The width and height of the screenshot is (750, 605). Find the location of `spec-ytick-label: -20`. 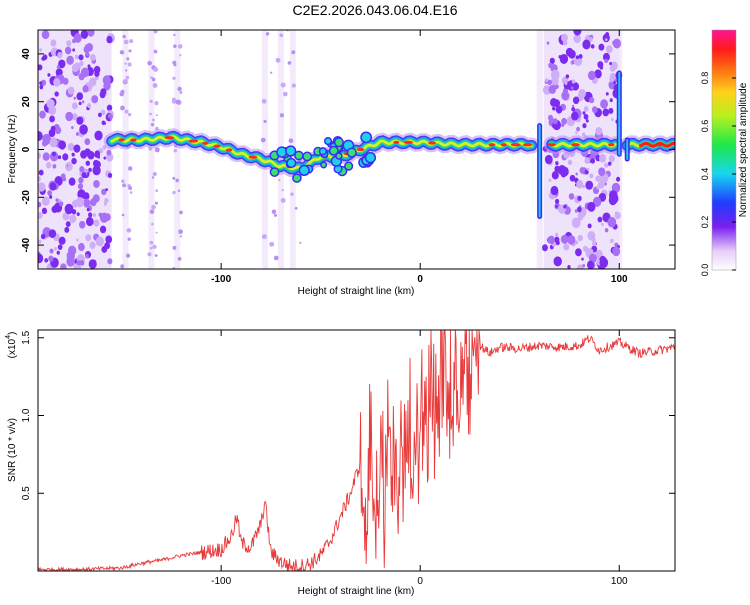

spec-ytick-label: -20 is located at coordinates (26, 197).